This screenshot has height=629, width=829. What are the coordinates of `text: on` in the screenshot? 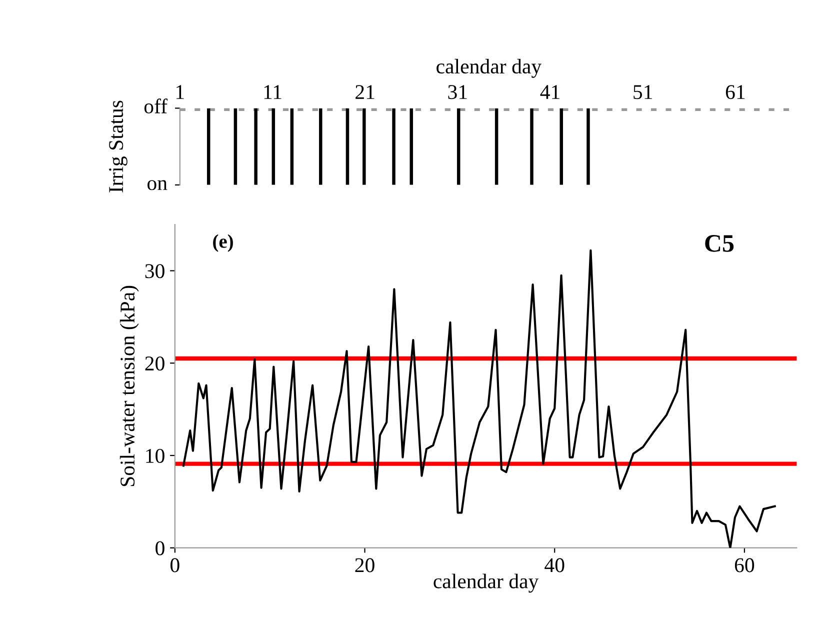 It's located at (158, 185).